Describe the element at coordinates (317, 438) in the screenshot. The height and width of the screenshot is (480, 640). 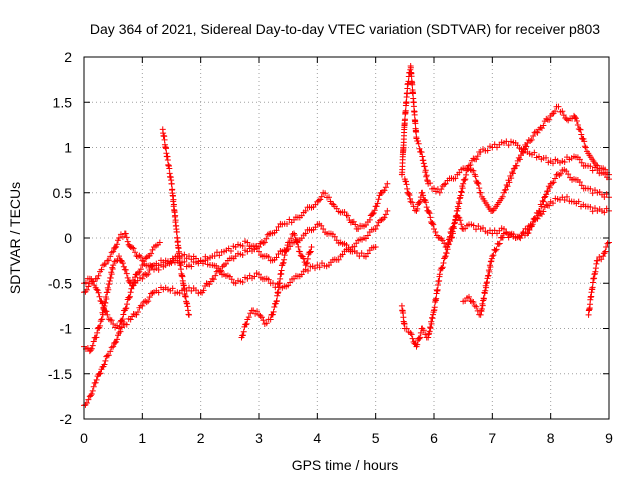
I see `x-tick-label: 4` at that location.